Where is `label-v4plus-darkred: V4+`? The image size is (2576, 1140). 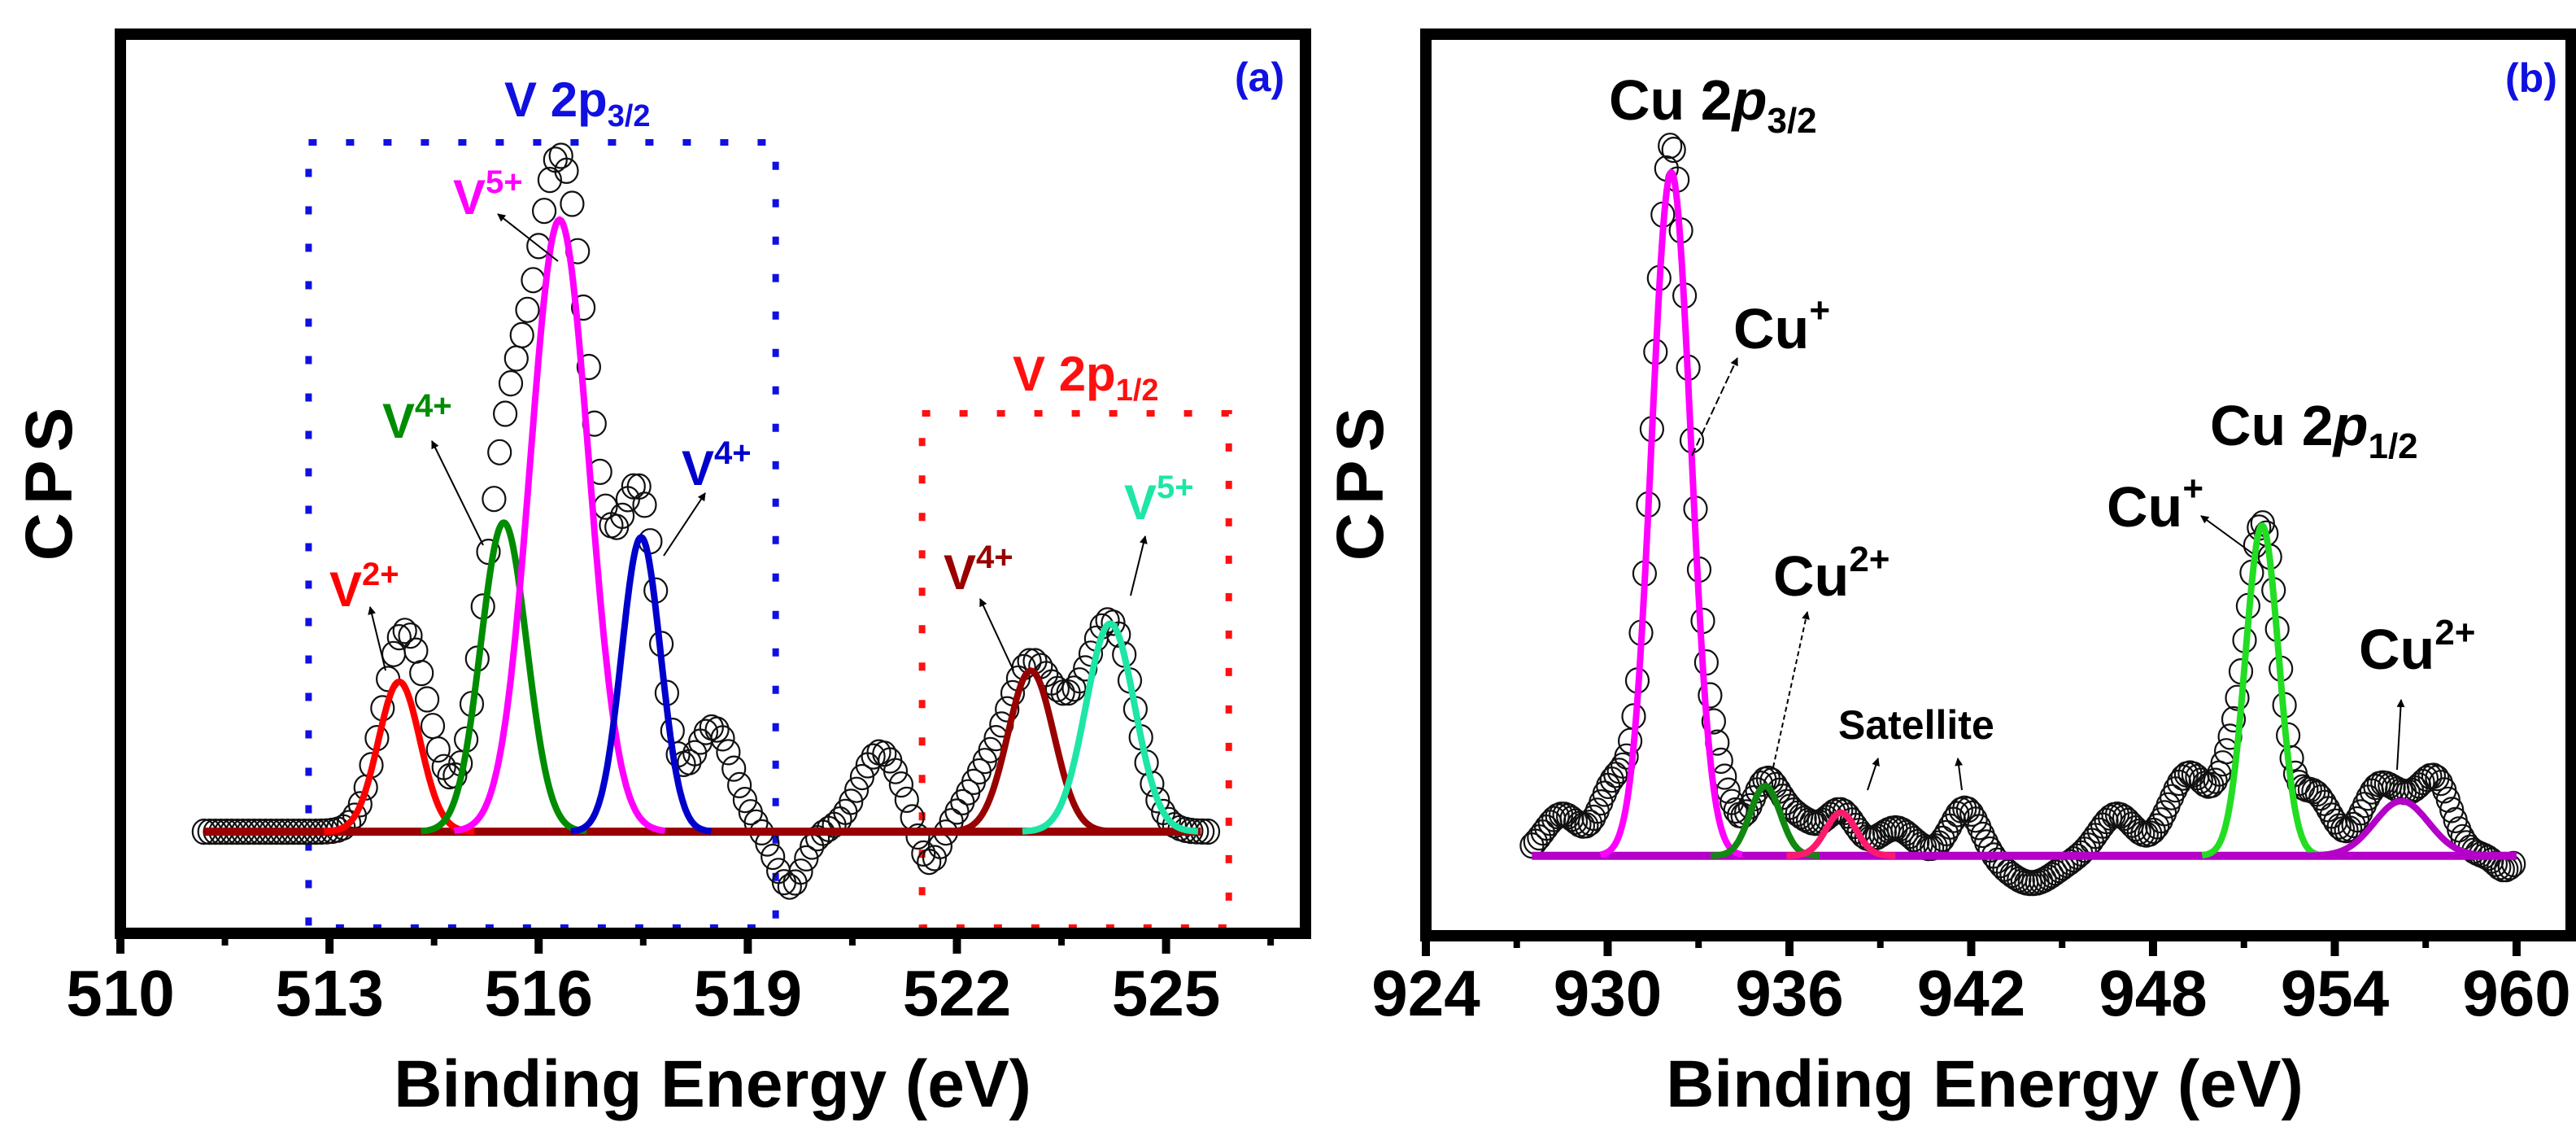 label-v4plus-darkred: V4+ is located at coordinates (978, 569).